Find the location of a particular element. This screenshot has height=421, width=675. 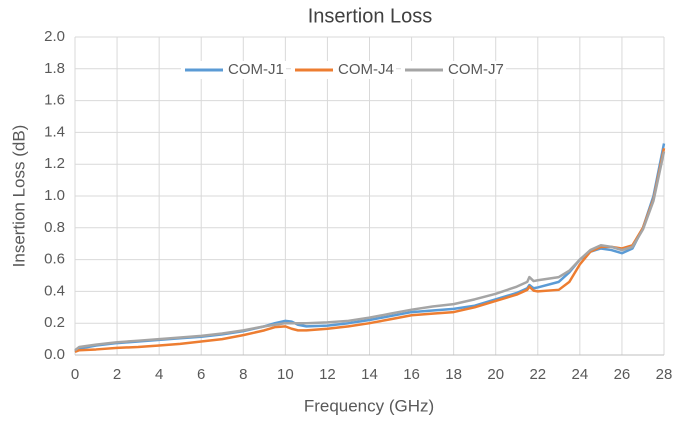

y-tick-label: 1.8 is located at coordinates (54, 68).